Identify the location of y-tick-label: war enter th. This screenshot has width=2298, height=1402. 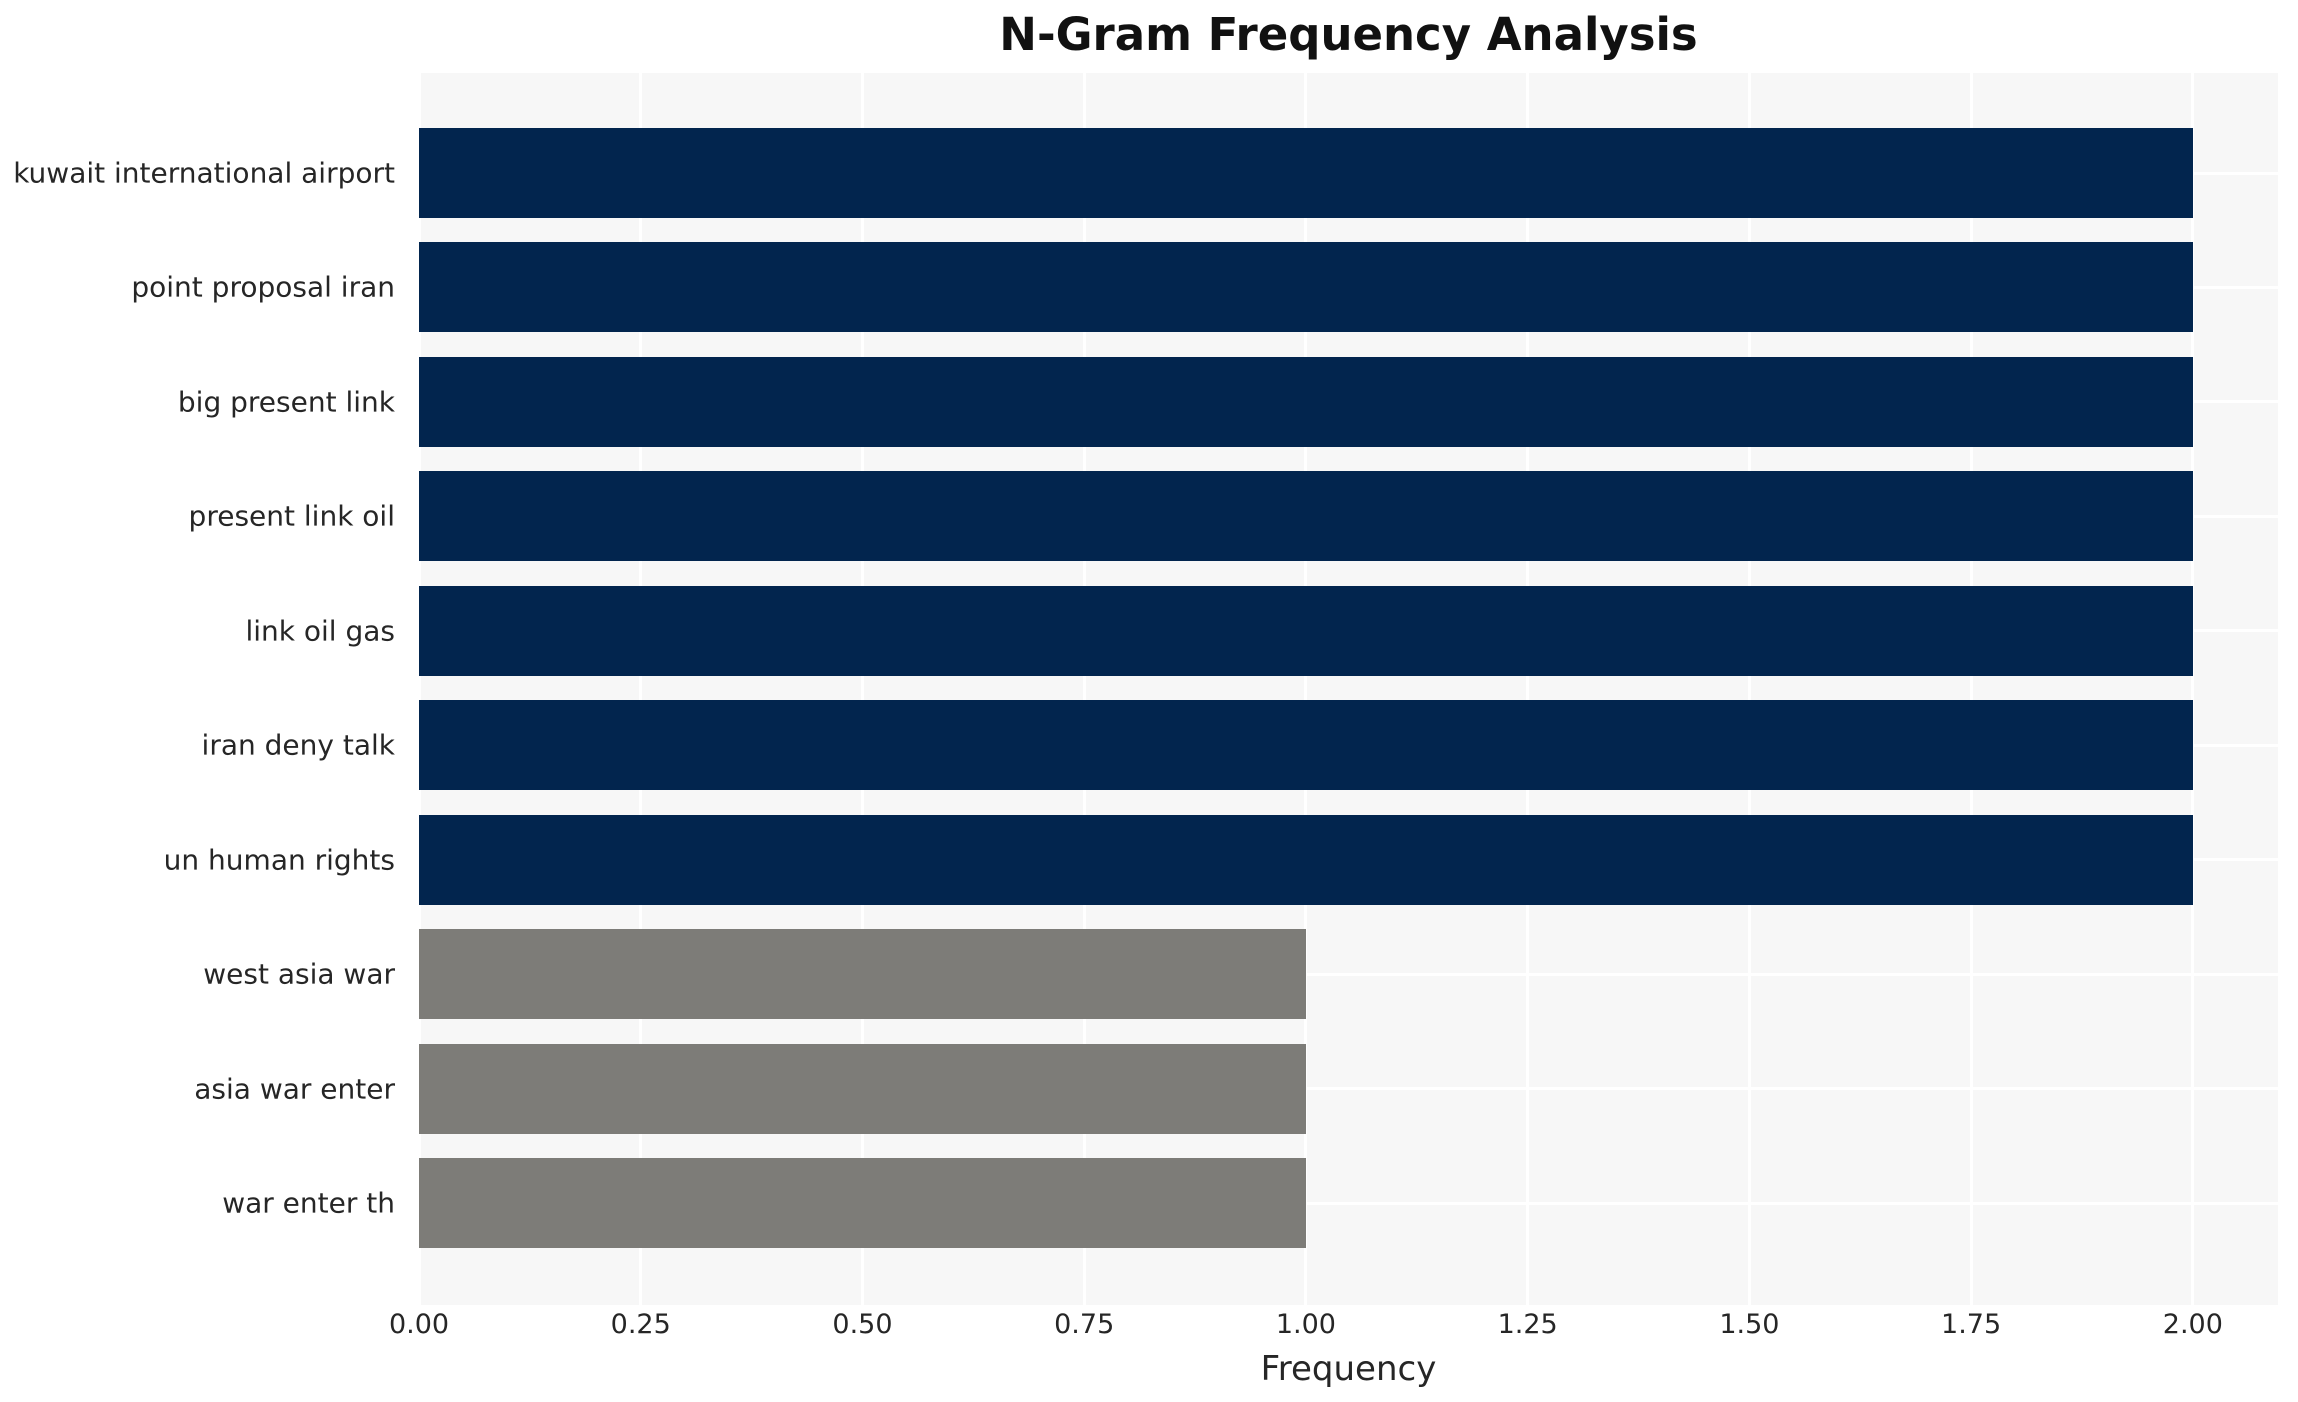
(308, 1203).